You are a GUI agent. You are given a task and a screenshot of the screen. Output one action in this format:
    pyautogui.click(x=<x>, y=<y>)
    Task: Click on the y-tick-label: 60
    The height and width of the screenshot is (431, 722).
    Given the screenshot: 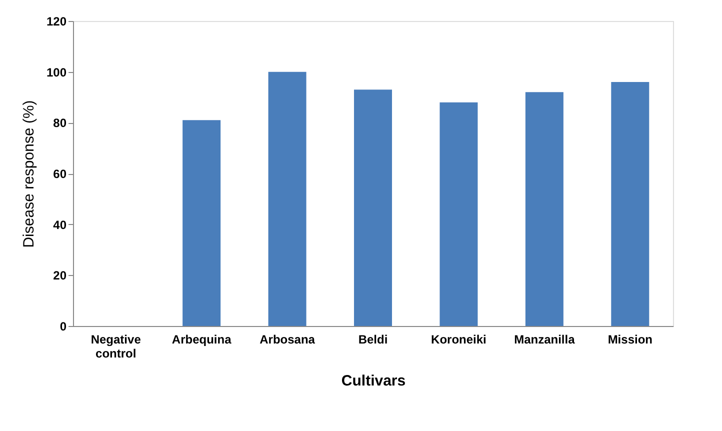 What is the action you would take?
    pyautogui.click(x=60, y=174)
    